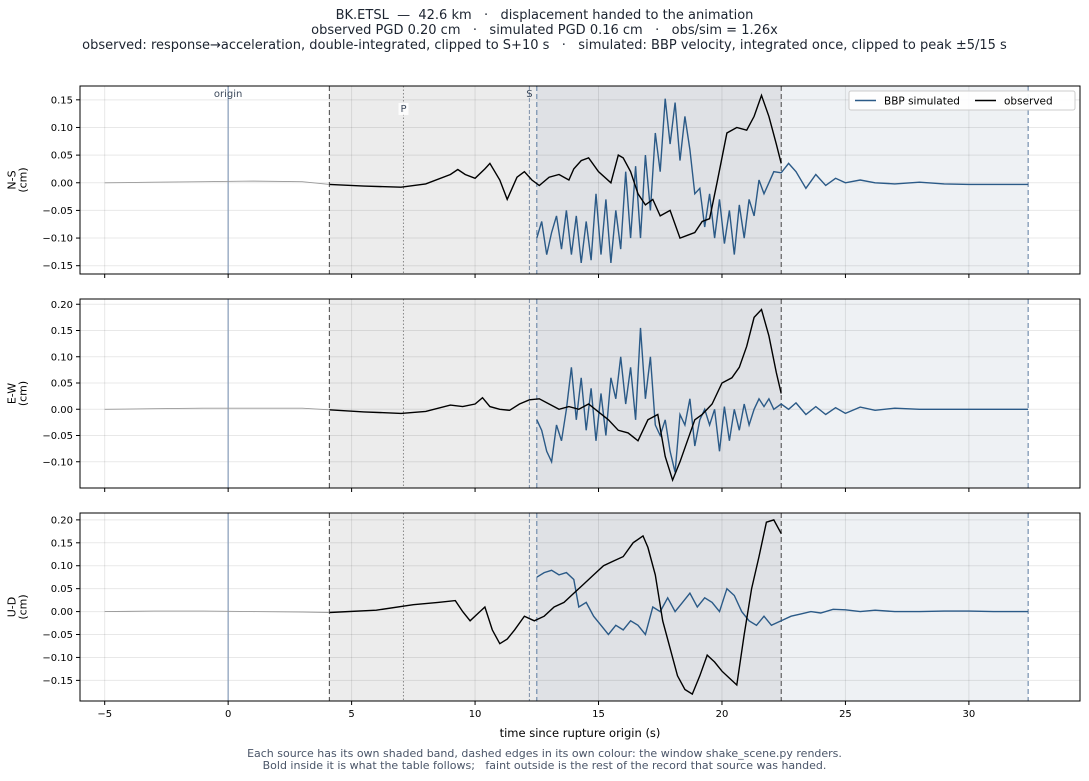 The image size is (1089, 781). What do you see at coordinates (351, 714) in the screenshot?
I see `x-tick-label: 5` at bounding box center [351, 714].